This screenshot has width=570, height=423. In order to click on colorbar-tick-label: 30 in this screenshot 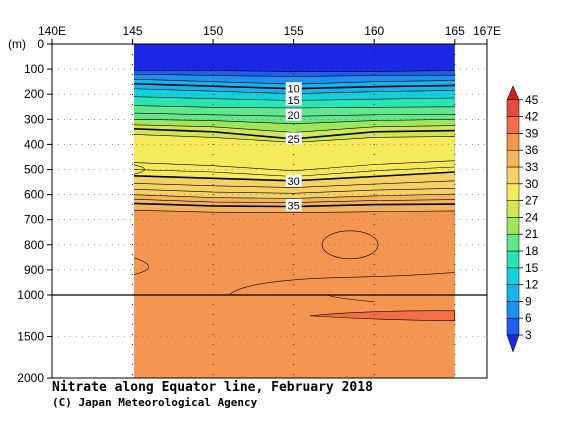, I will do `click(532, 184)`.